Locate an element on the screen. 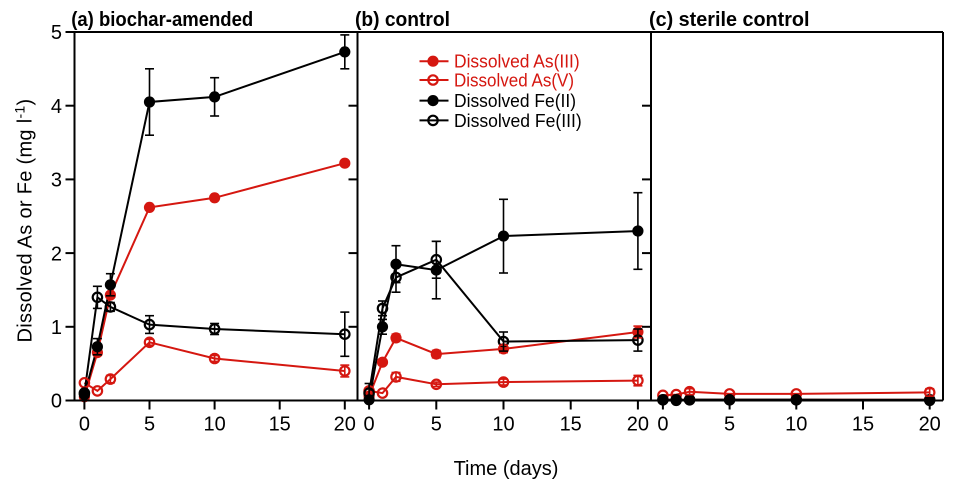 This screenshot has width=958, height=493. svg-text: (b) control is located at coordinates (402, 20).